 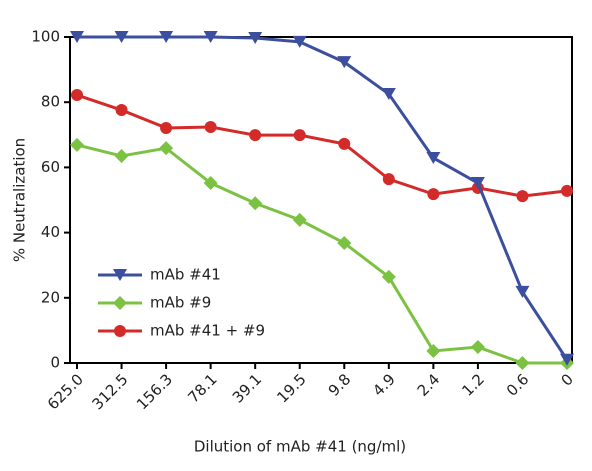 What do you see at coordinates (50, 167) in the screenshot?
I see `y-tick-label: 60` at bounding box center [50, 167].